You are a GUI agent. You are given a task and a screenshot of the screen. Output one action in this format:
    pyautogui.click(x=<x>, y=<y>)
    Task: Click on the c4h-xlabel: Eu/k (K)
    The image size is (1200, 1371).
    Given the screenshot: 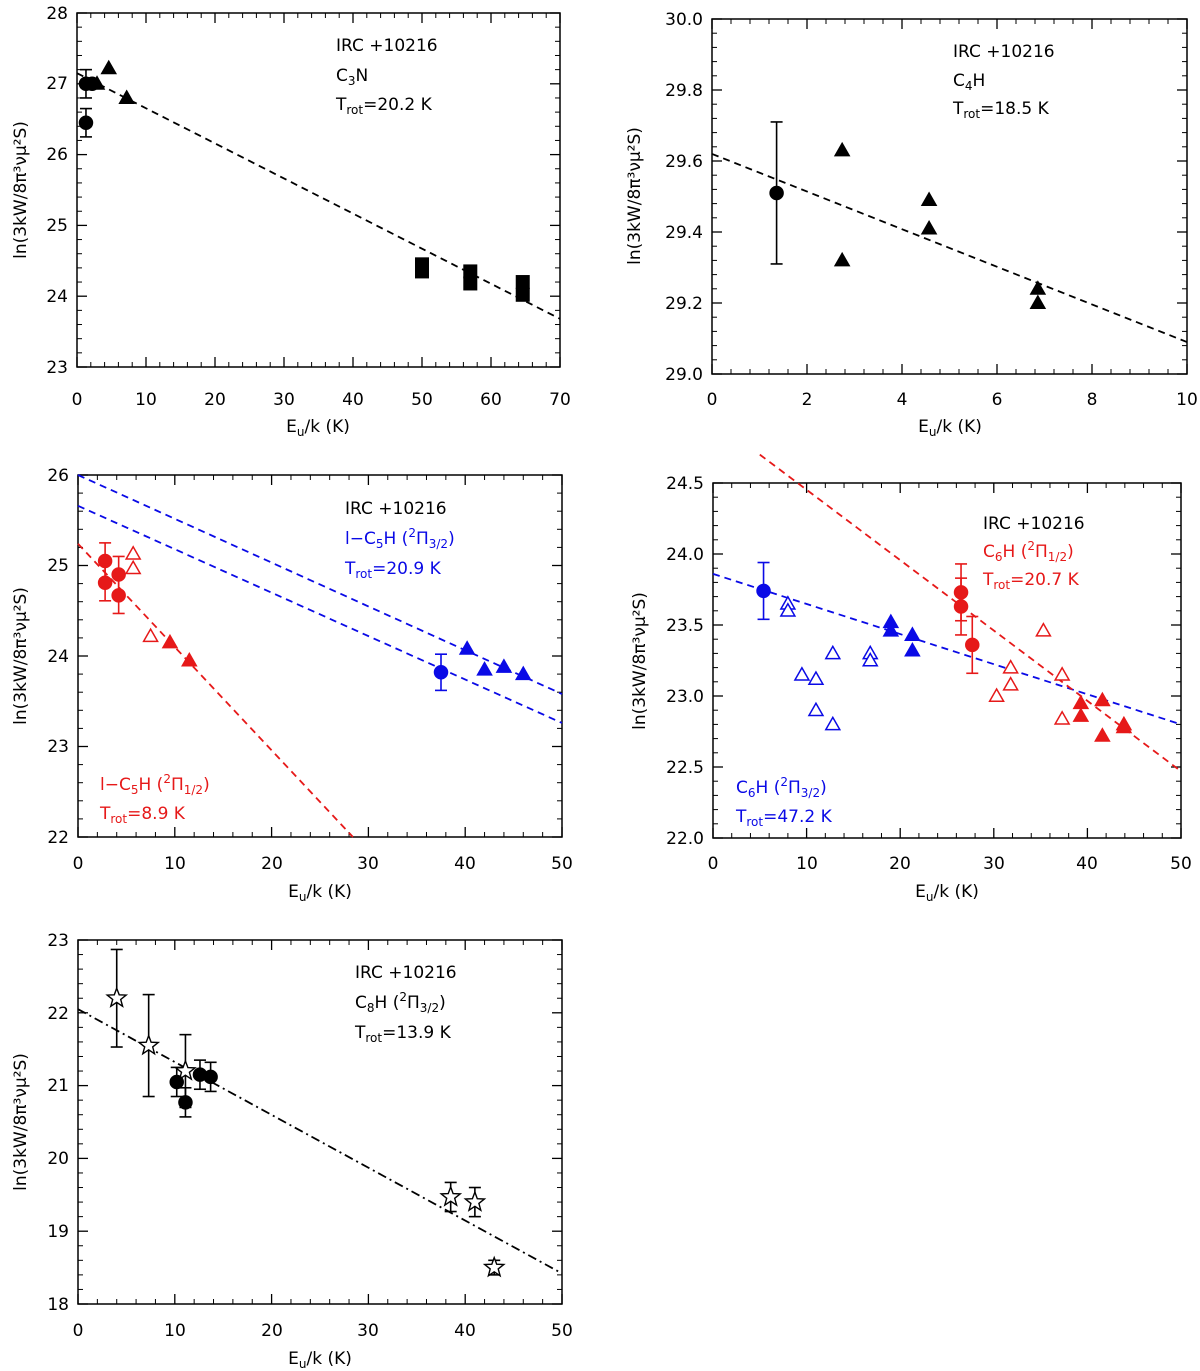 What is the action you would take?
    pyautogui.click(x=950, y=428)
    